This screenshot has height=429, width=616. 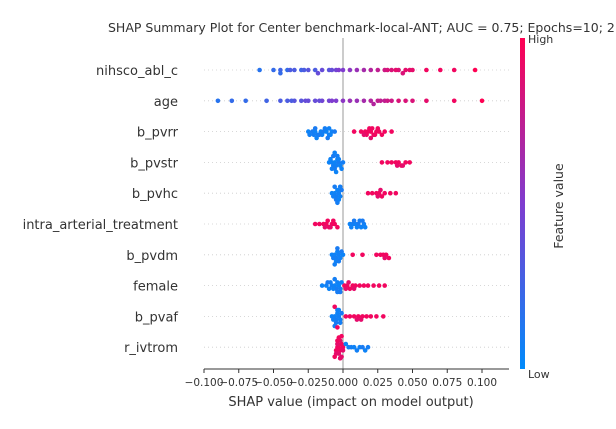 What do you see at coordinates (539, 374) in the screenshot?
I see `colorbar-low-label: Low` at bounding box center [539, 374].